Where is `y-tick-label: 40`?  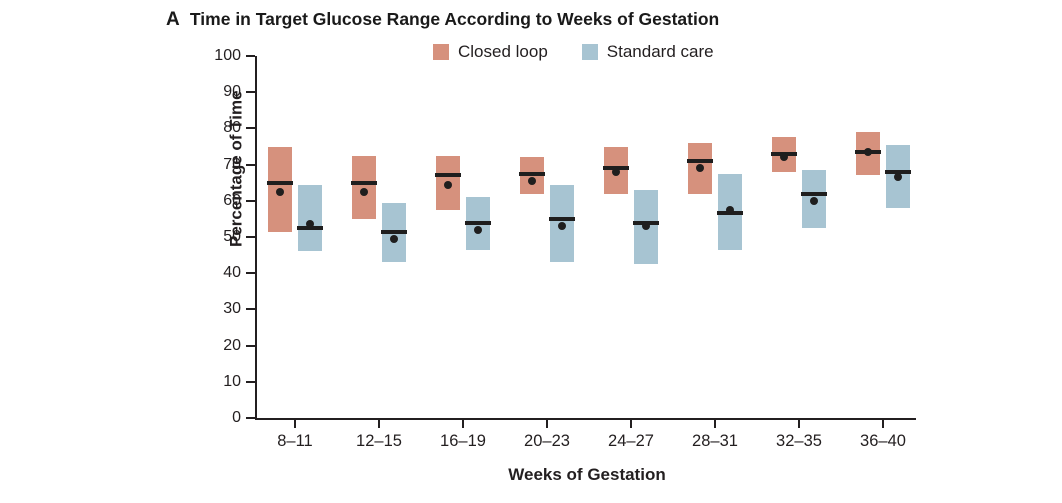
y-tick-label: 40 is located at coordinates (232, 273).